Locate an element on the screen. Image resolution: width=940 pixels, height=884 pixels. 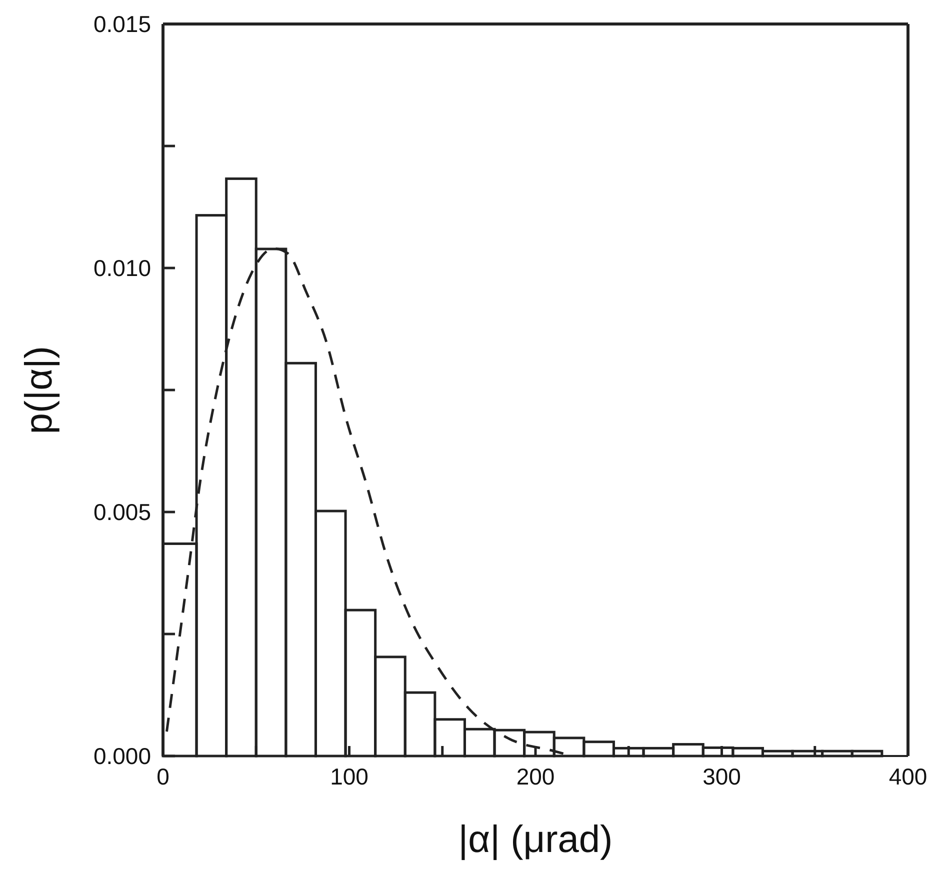
y-axis-title: p(|α|) is located at coordinates (39, 390).